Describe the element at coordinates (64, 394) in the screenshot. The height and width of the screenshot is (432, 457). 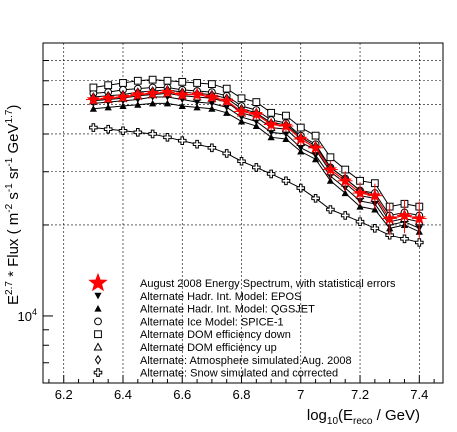
I see `x-tick-label: 6.2` at that location.